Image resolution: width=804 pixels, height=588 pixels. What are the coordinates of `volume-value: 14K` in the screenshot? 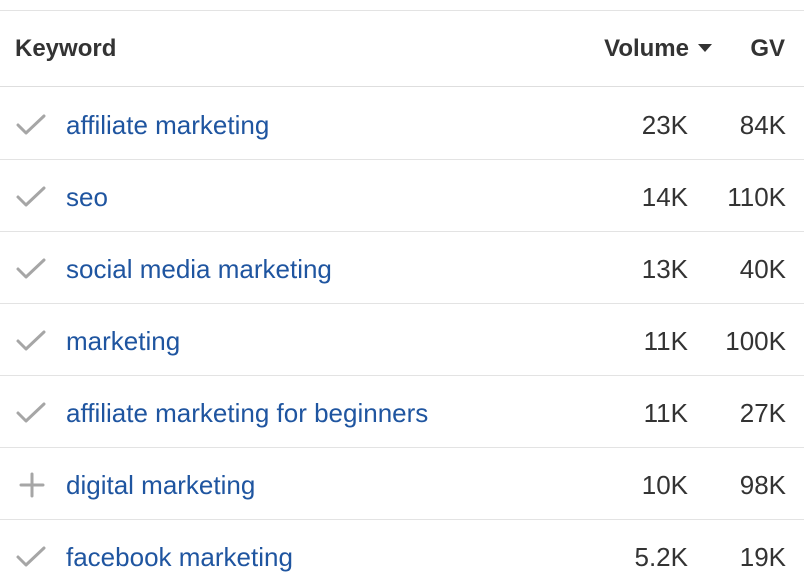 It's located at (664, 197).